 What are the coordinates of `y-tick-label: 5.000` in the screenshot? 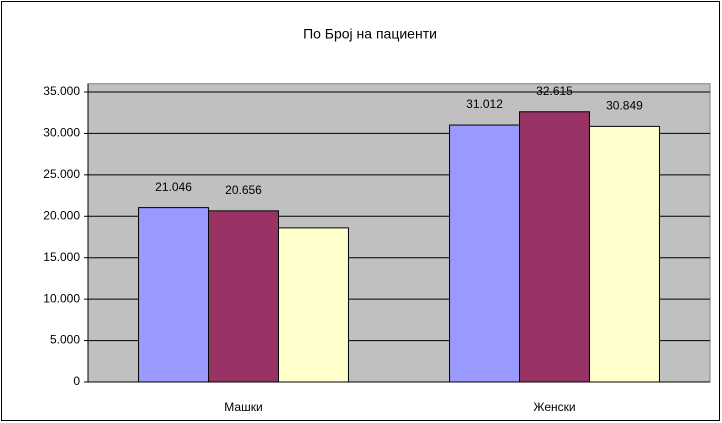 It's located at (65, 340).